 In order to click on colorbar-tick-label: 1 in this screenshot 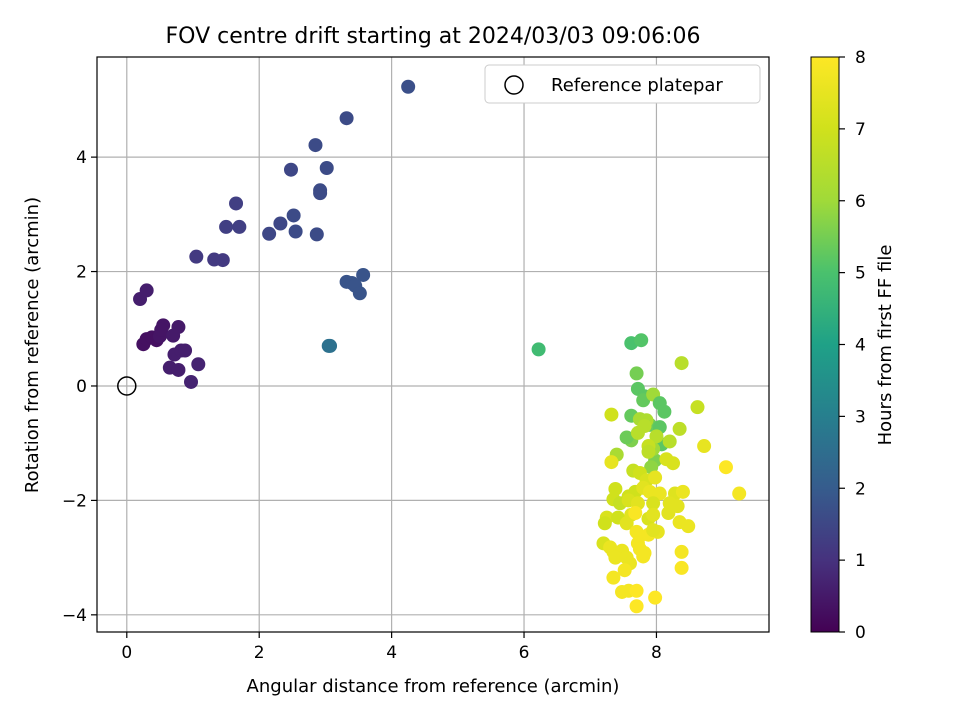, I will do `click(860, 561)`.